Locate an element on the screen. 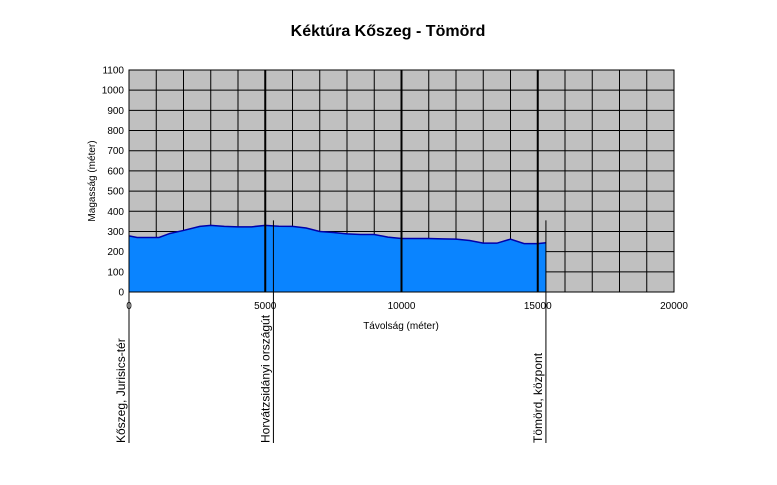 The image size is (777, 485). y-tick-label: 200 is located at coordinates (115, 252).